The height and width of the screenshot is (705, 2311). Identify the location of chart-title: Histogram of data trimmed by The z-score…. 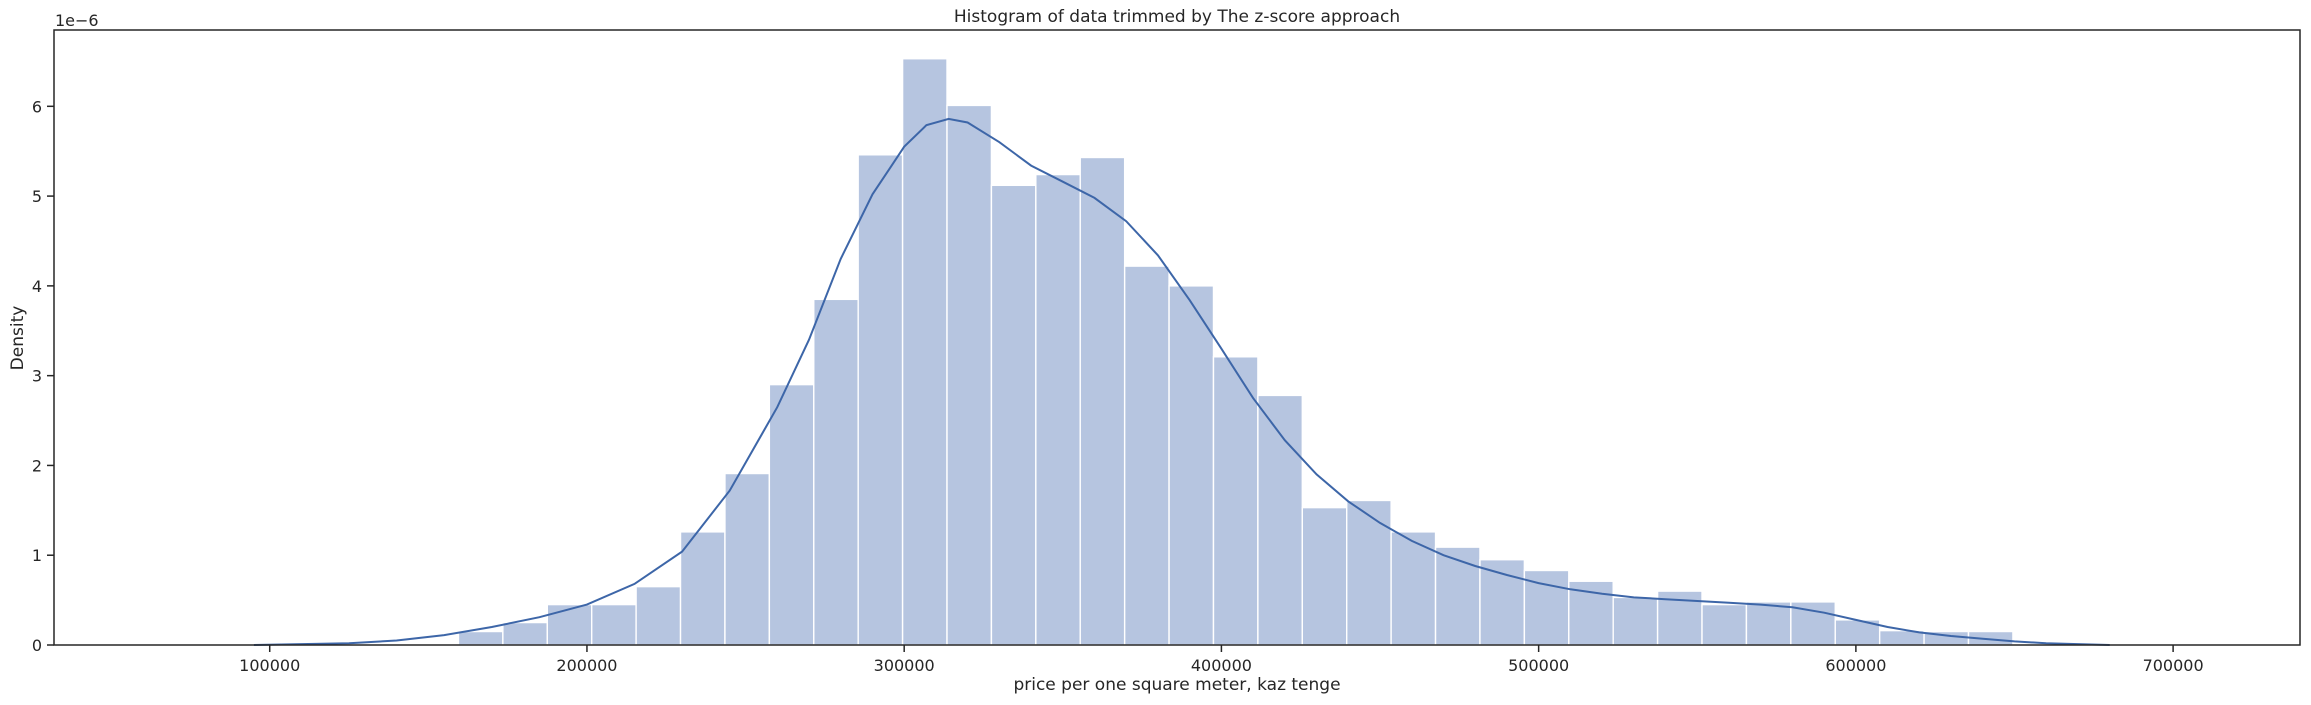
(1177, 17).